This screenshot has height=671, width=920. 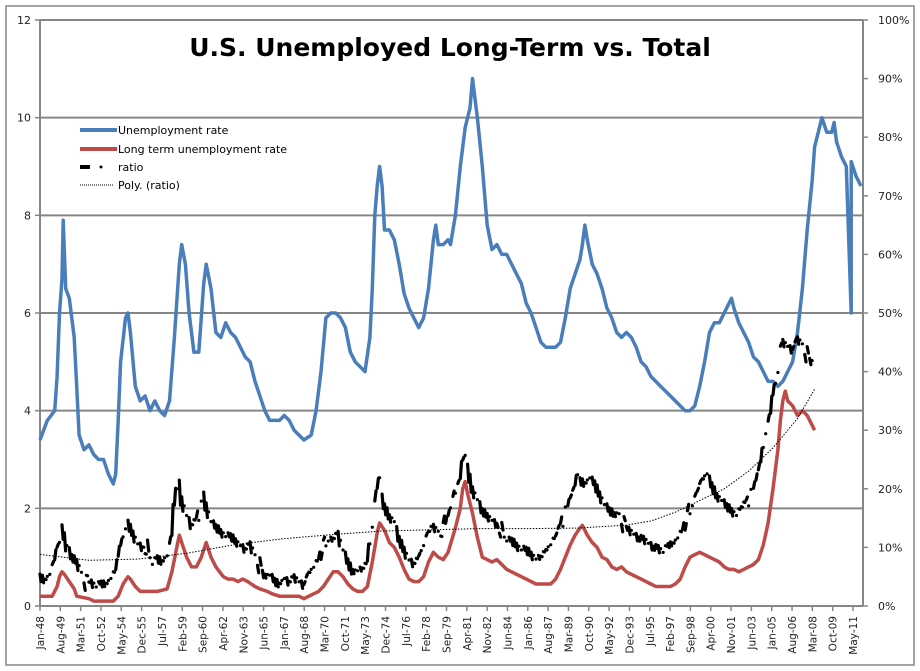 I want to click on x-tick-label: Feb-97, so click(x=671, y=634).